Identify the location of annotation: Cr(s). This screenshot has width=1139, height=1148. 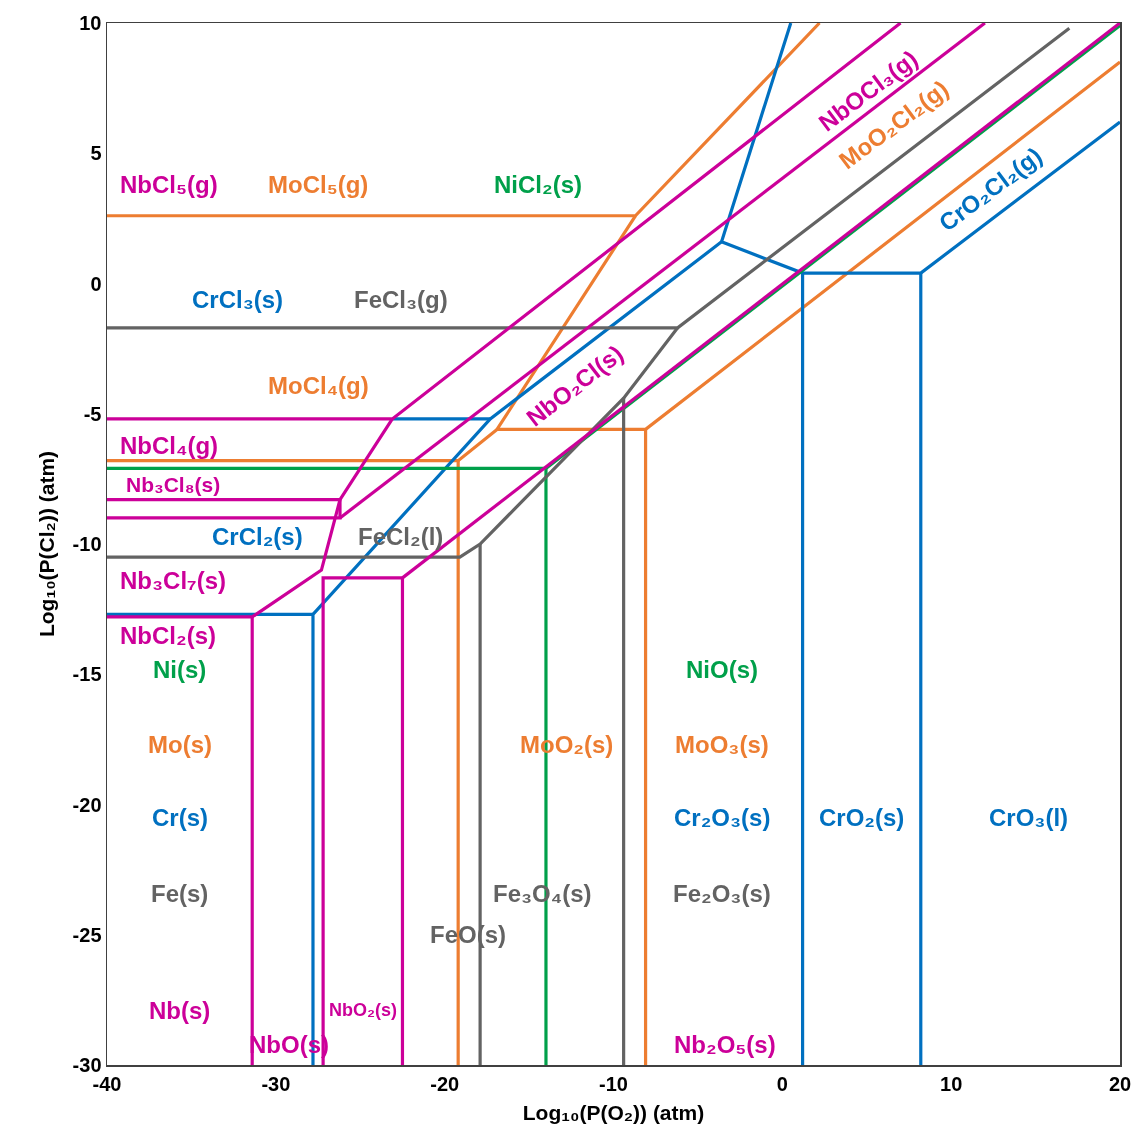
(180, 817).